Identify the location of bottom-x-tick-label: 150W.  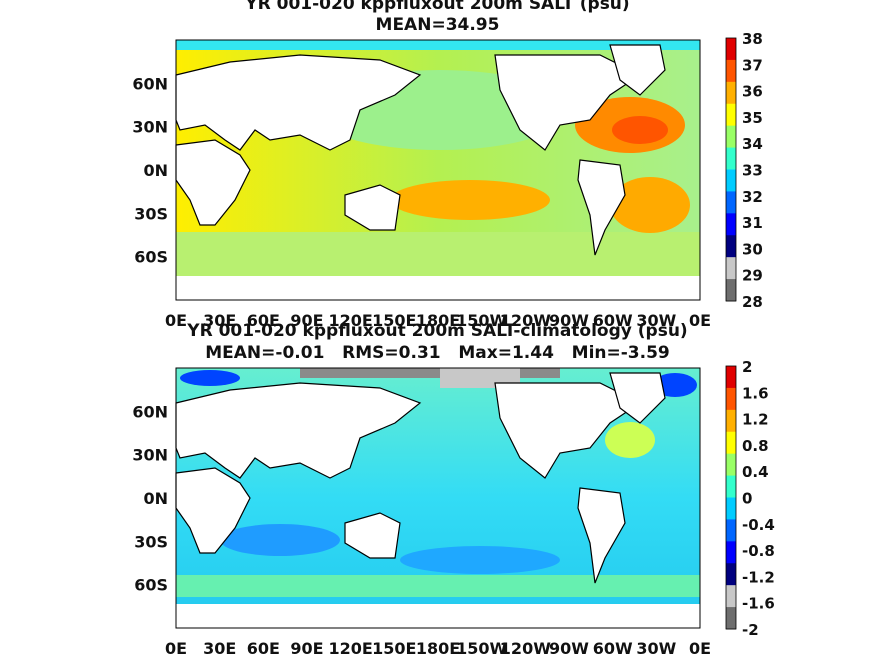
(481, 647).